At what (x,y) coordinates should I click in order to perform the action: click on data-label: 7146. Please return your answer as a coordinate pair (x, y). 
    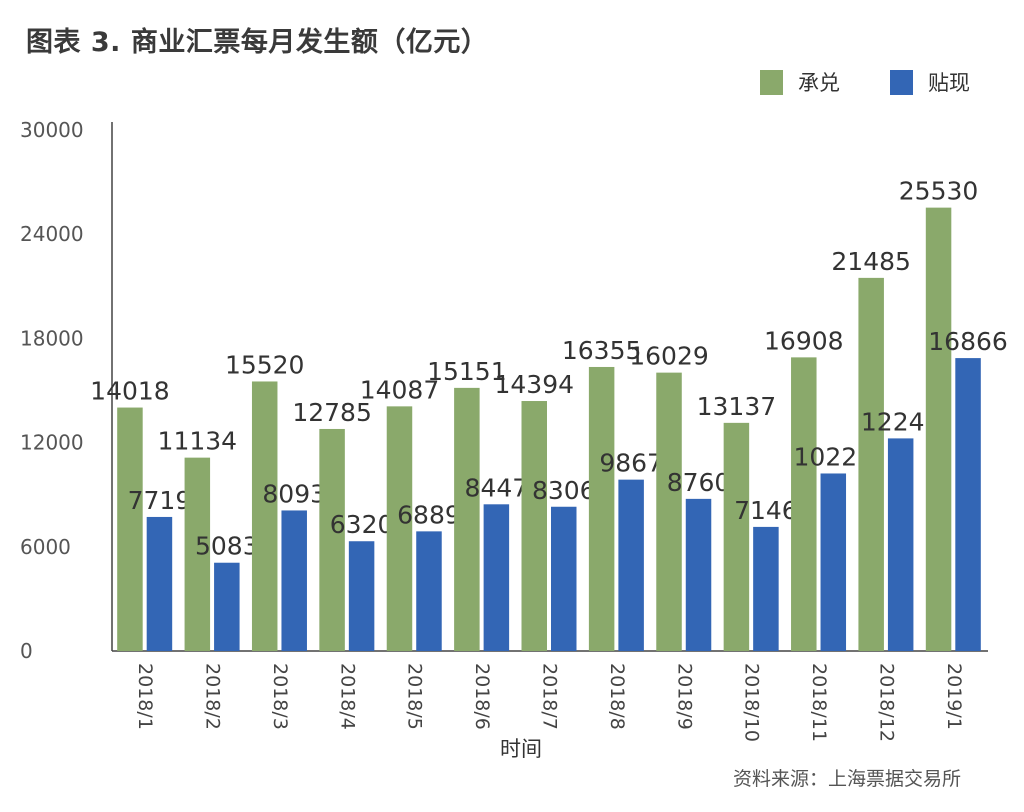
    Looking at the image, I should click on (766, 510).